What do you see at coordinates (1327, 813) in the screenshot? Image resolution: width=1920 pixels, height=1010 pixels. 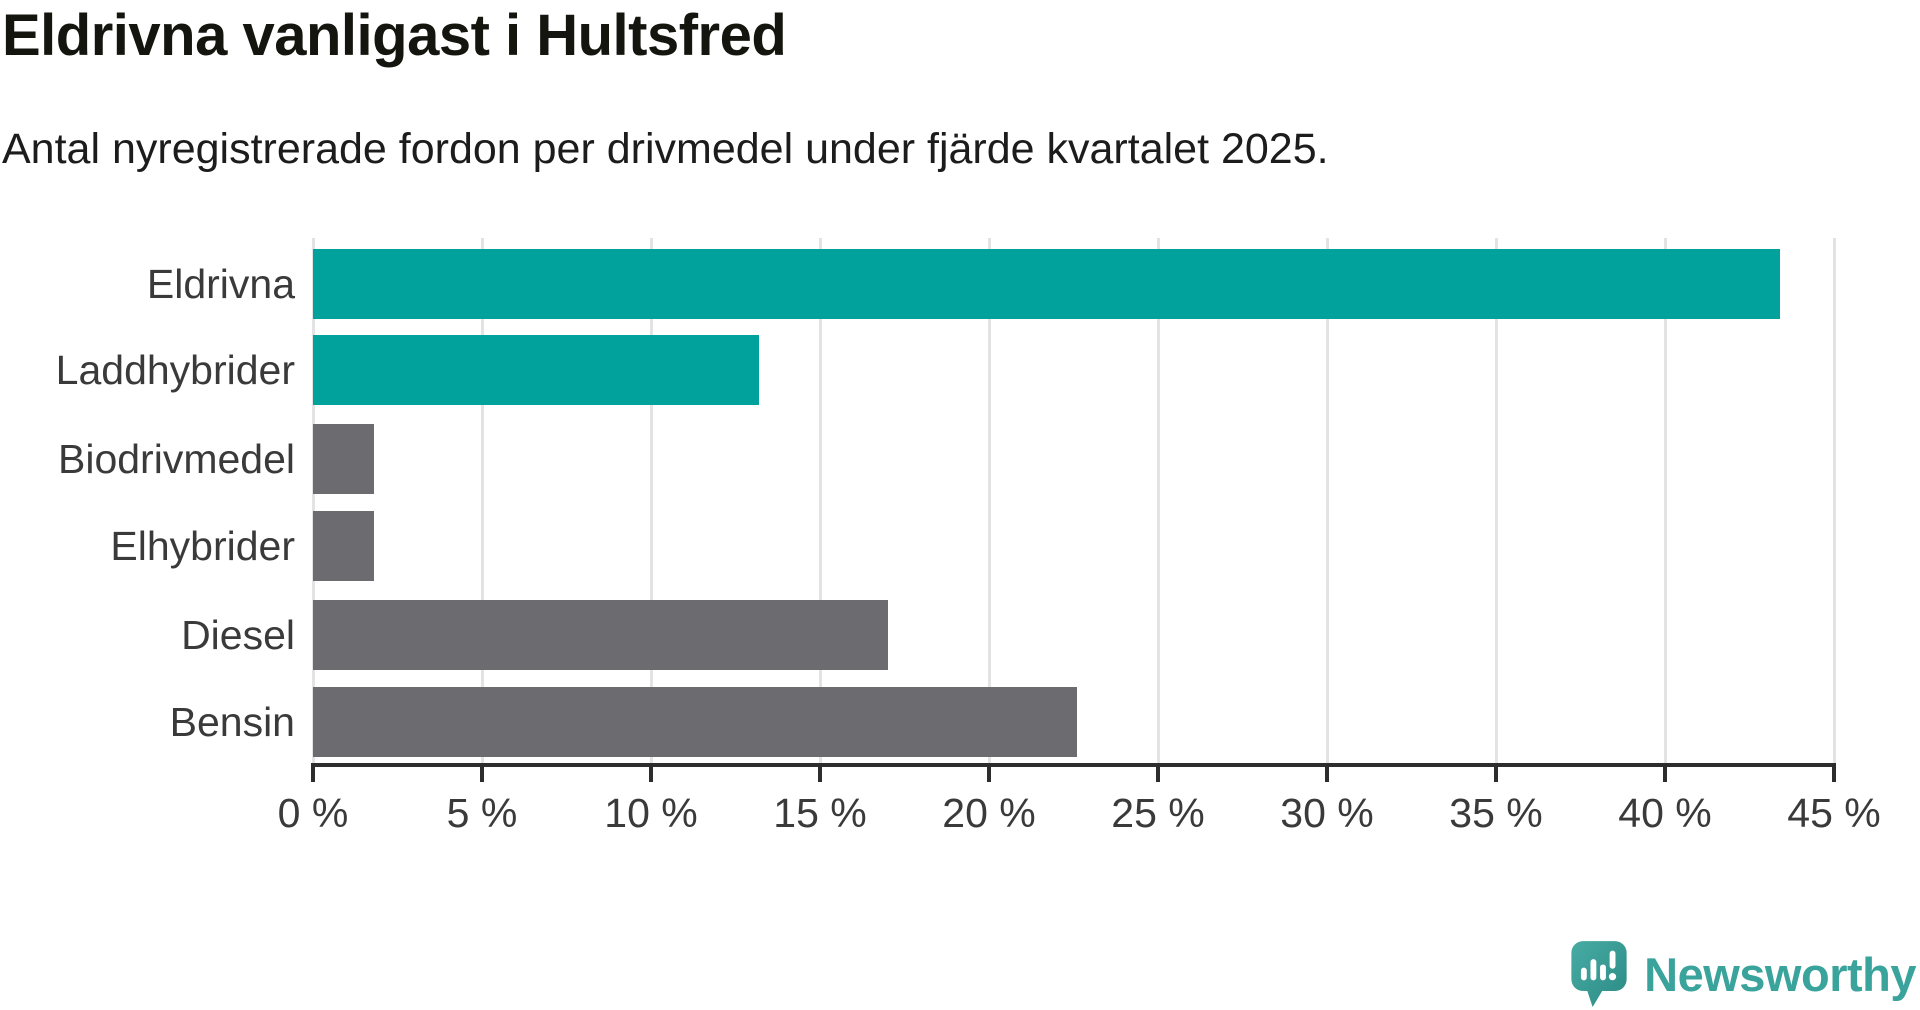 I see `x-tick-label: 30 %` at bounding box center [1327, 813].